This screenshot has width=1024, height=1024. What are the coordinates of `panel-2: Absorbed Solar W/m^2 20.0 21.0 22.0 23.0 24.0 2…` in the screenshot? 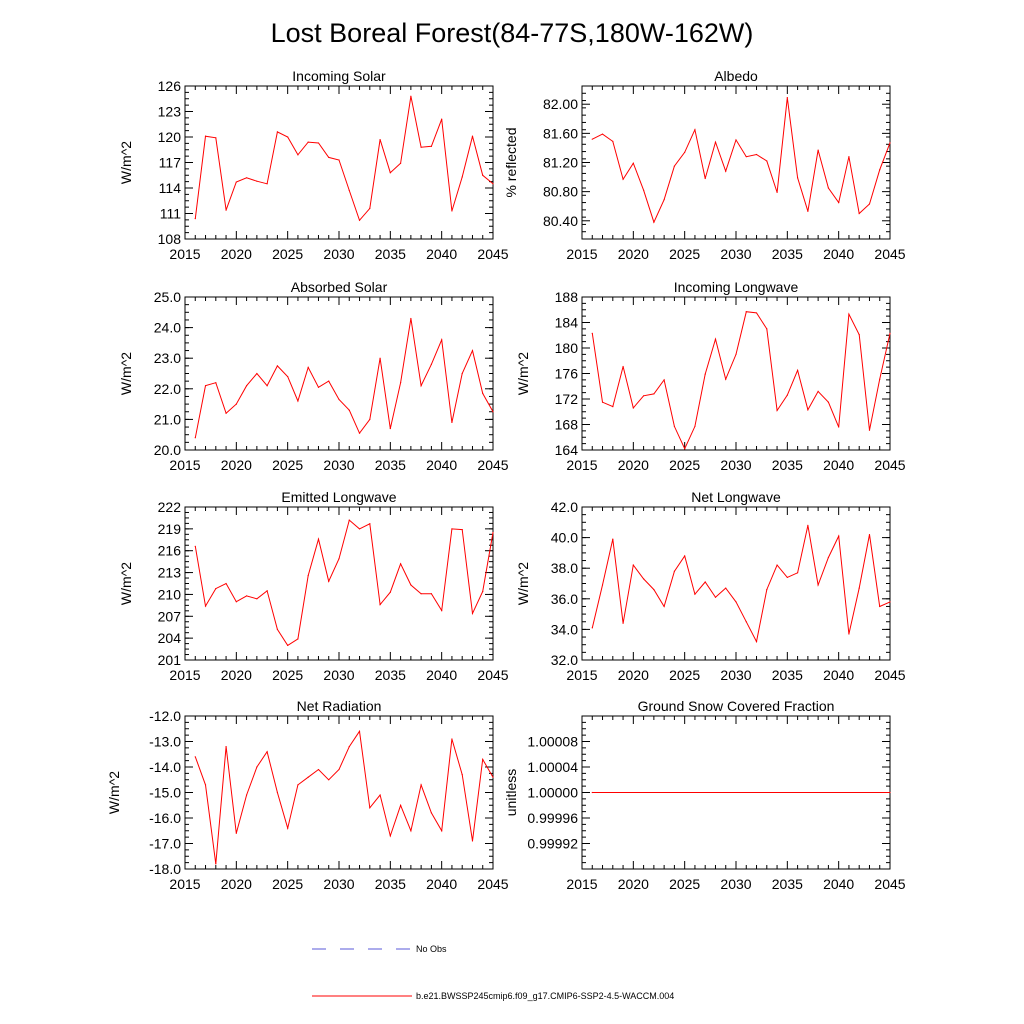 It's located at (313, 376).